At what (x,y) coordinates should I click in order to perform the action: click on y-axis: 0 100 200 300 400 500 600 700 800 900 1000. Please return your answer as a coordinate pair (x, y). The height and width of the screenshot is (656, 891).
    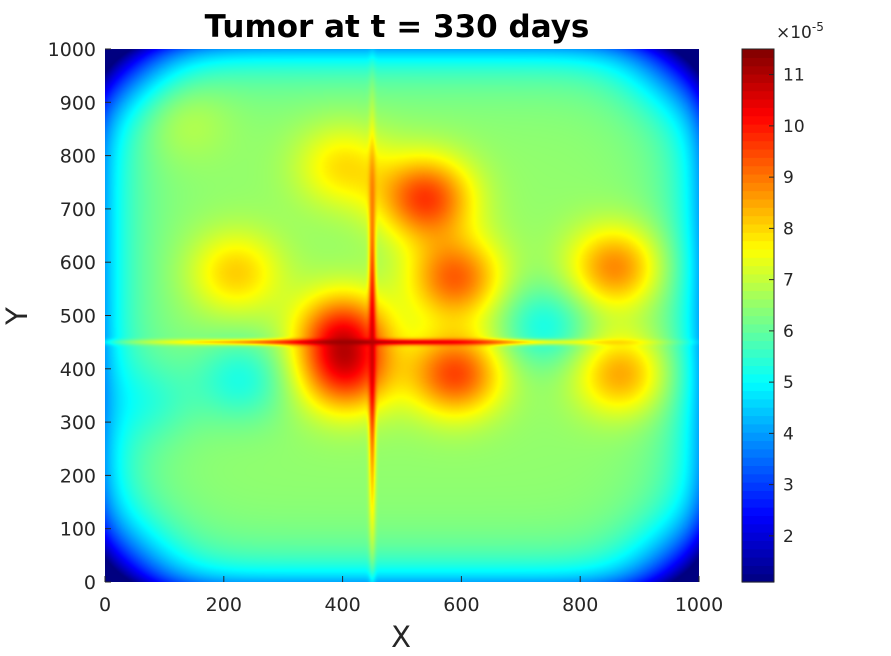
    Looking at the image, I should click on (79, 316).